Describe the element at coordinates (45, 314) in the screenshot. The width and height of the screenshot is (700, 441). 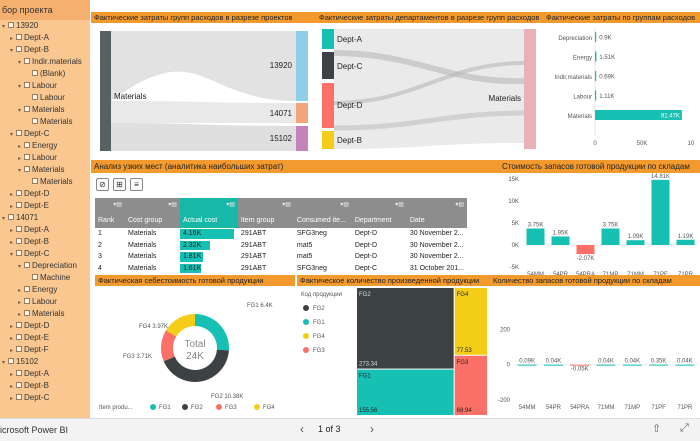
I see `slicer-item: ▸ Materials` at that location.